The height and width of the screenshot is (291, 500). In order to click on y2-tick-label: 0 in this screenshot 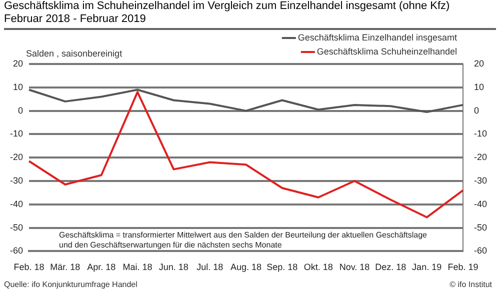, I will do `click(477, 110)`.